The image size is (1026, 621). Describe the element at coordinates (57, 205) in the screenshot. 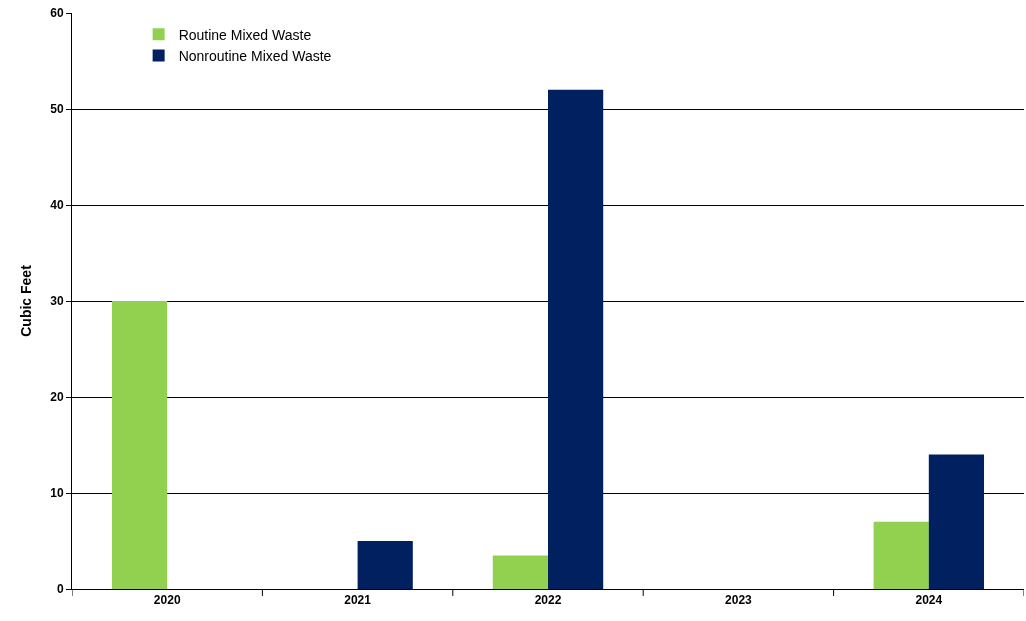

I see `y-tick-label: 40` at that location.